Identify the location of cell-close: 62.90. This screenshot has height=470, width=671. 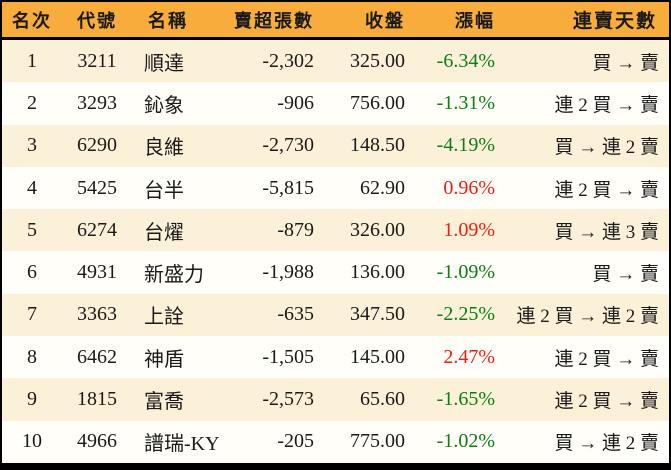
(382, 187).